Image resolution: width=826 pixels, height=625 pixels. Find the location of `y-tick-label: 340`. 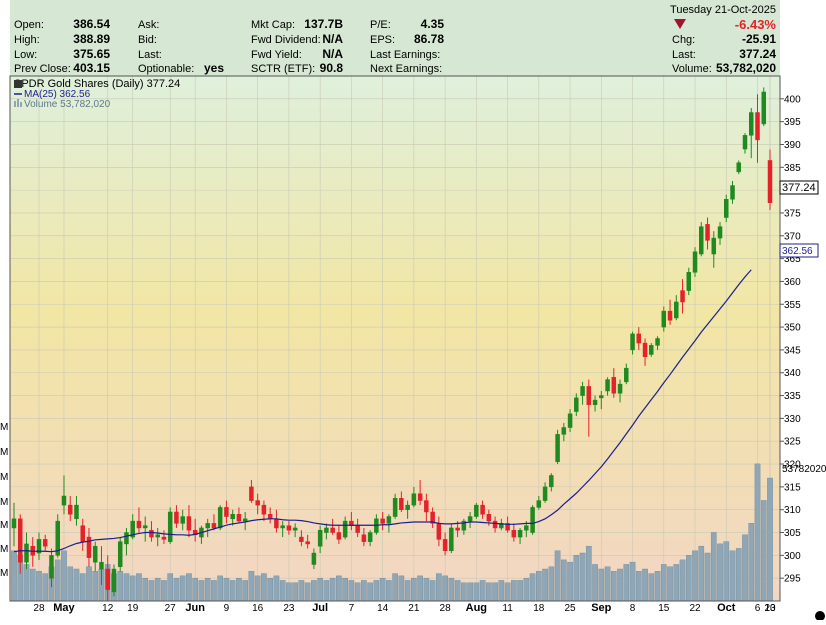

y-tick-label: 340 is located at coordinates (792, 373).